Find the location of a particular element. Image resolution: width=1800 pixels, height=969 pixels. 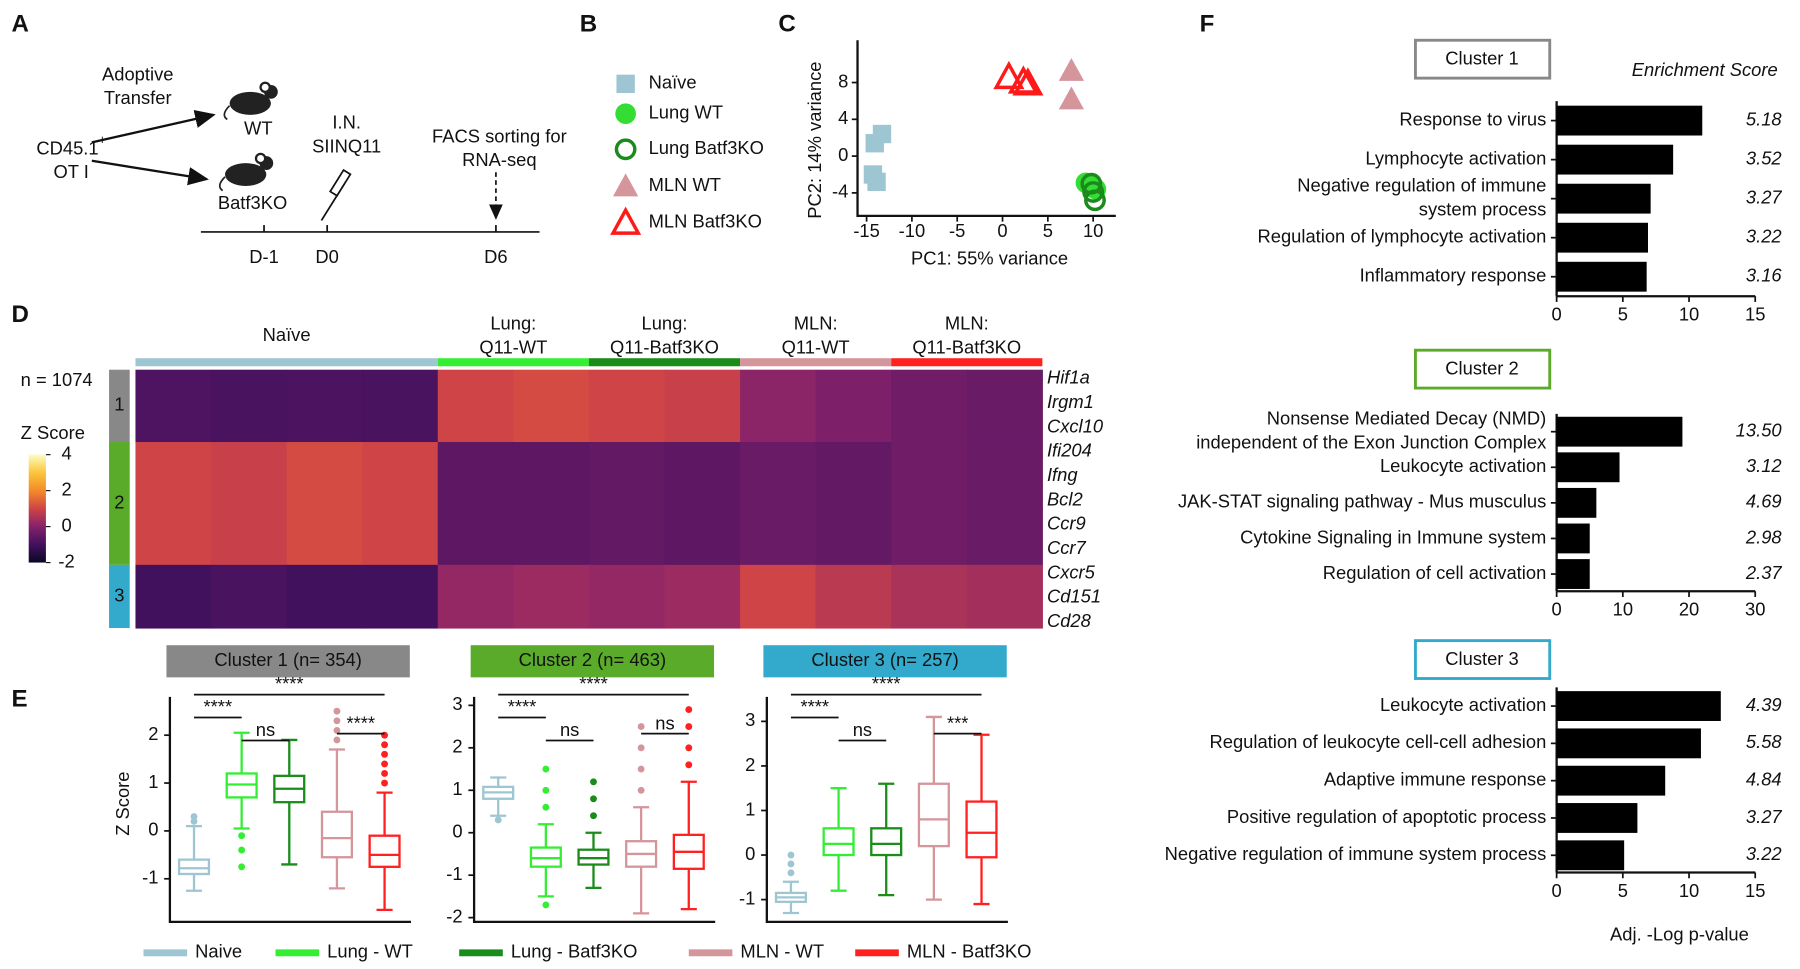

legend-label: Naive is located at coordinates (218, 951).